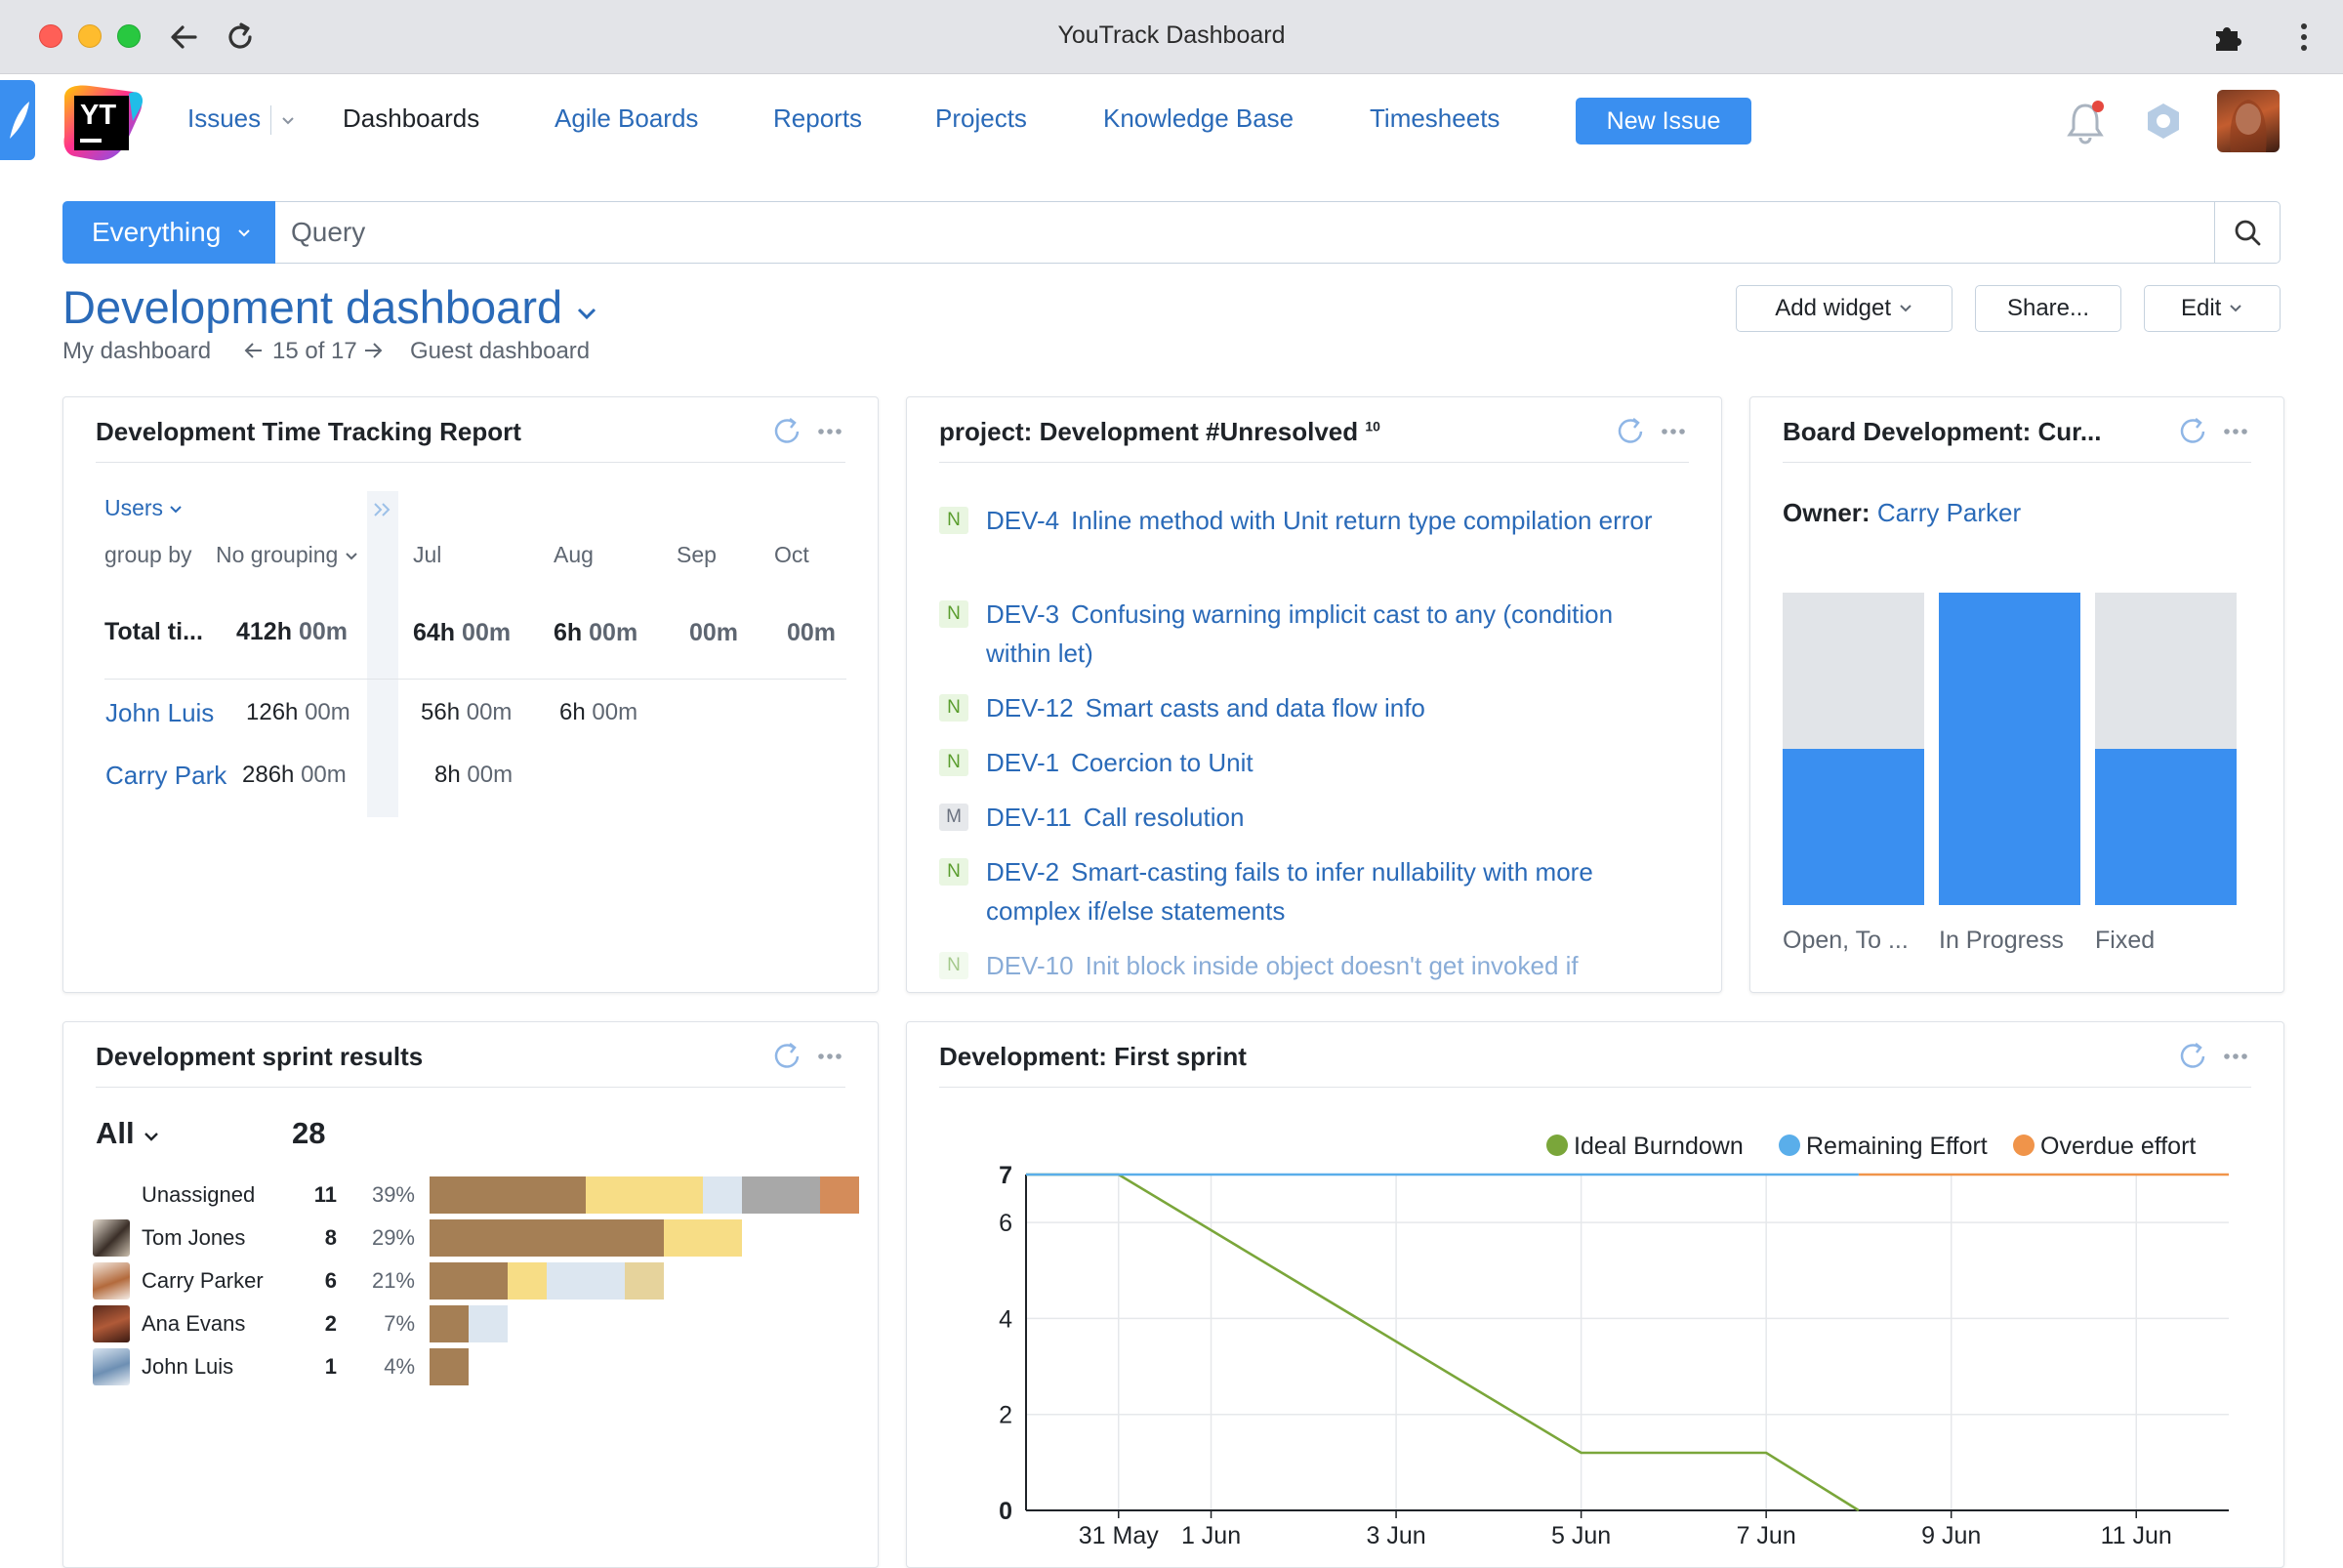  What do you see at coordinates (2085, 122) in the screenshot?
I see `notification-bell-icon` at bounding box center [2085, 122].